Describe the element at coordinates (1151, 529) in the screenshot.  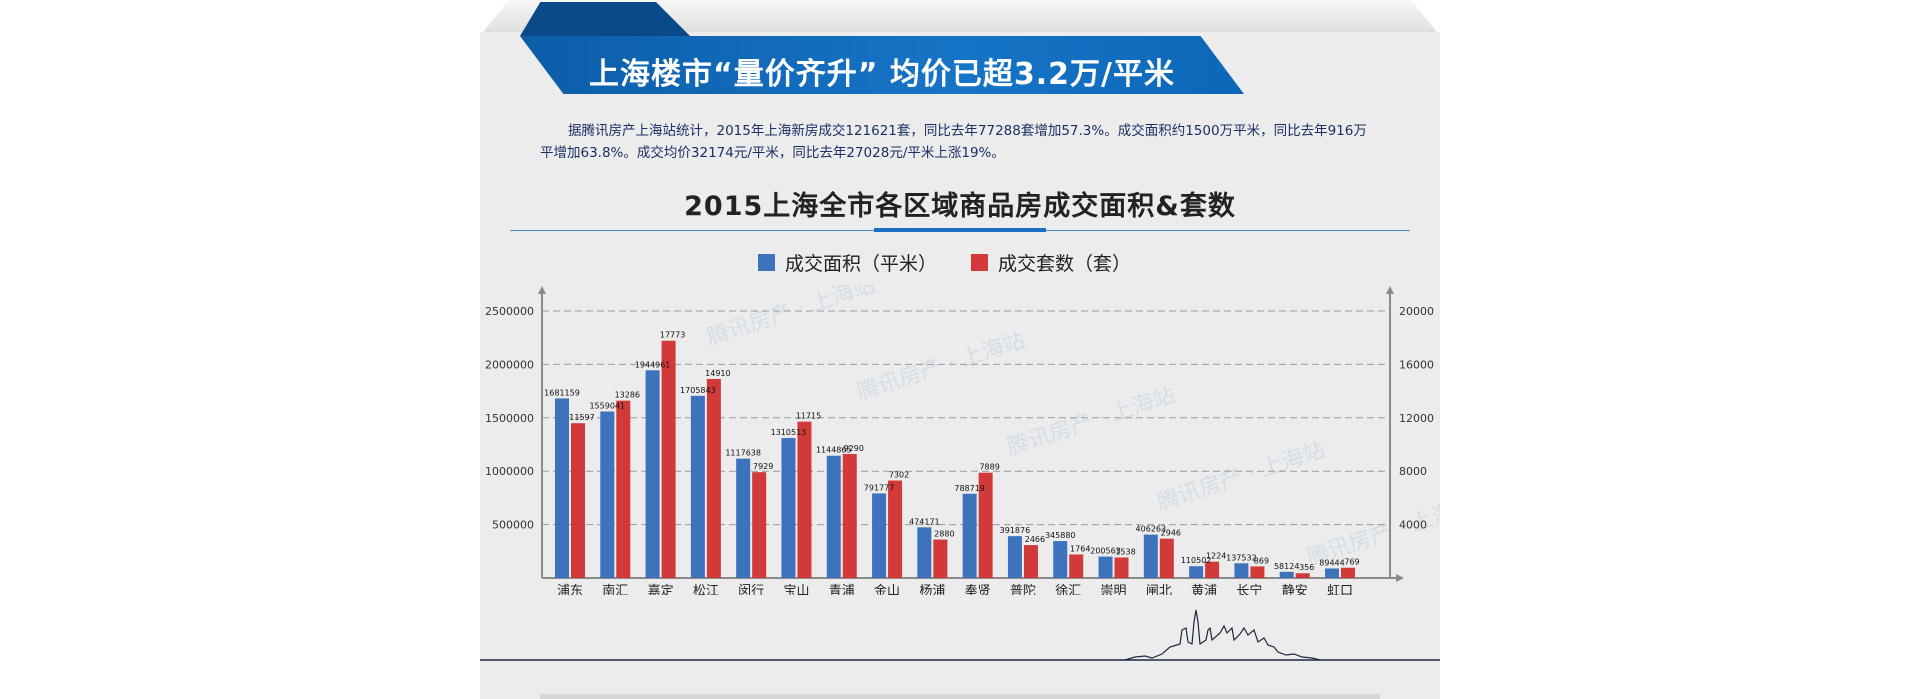
I see `data-label-area: 406263` at that location.